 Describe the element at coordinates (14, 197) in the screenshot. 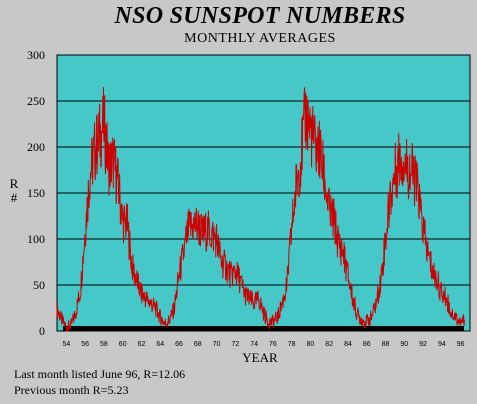

I see `y-axis-label-hash: #` at that location.